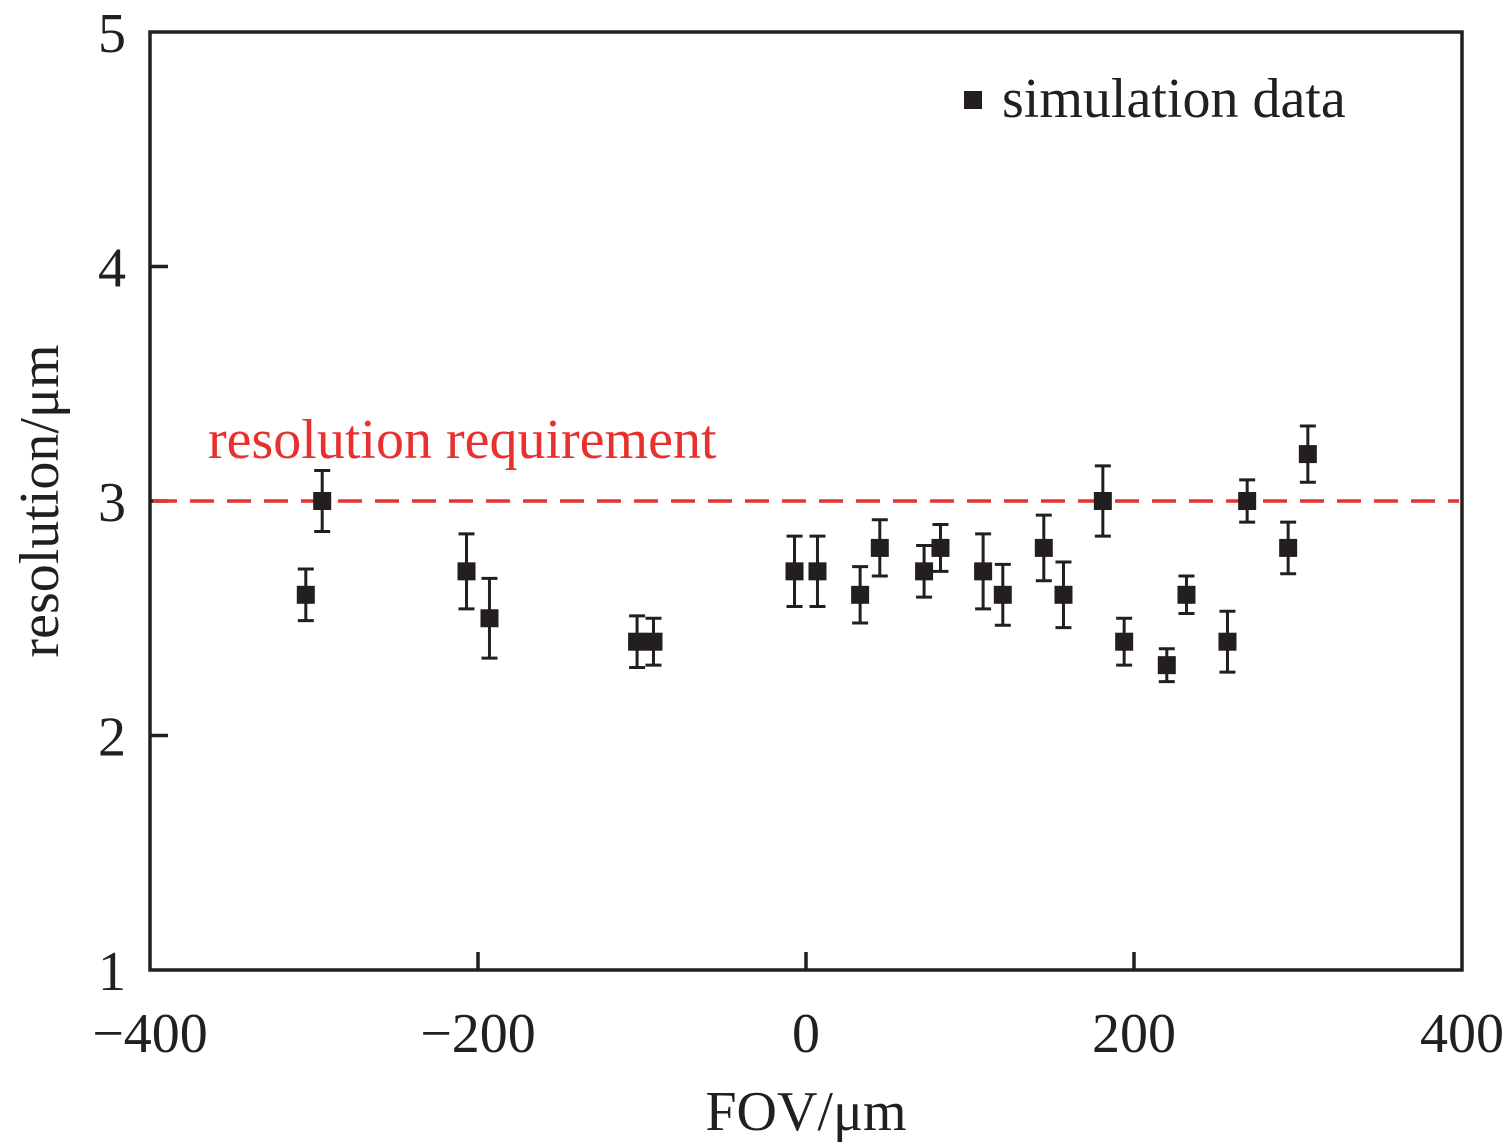  What do you see at coordinates (112, 269) in the screenshot?
I see `y-tick-label: 4` at bounding box center [112, 269].